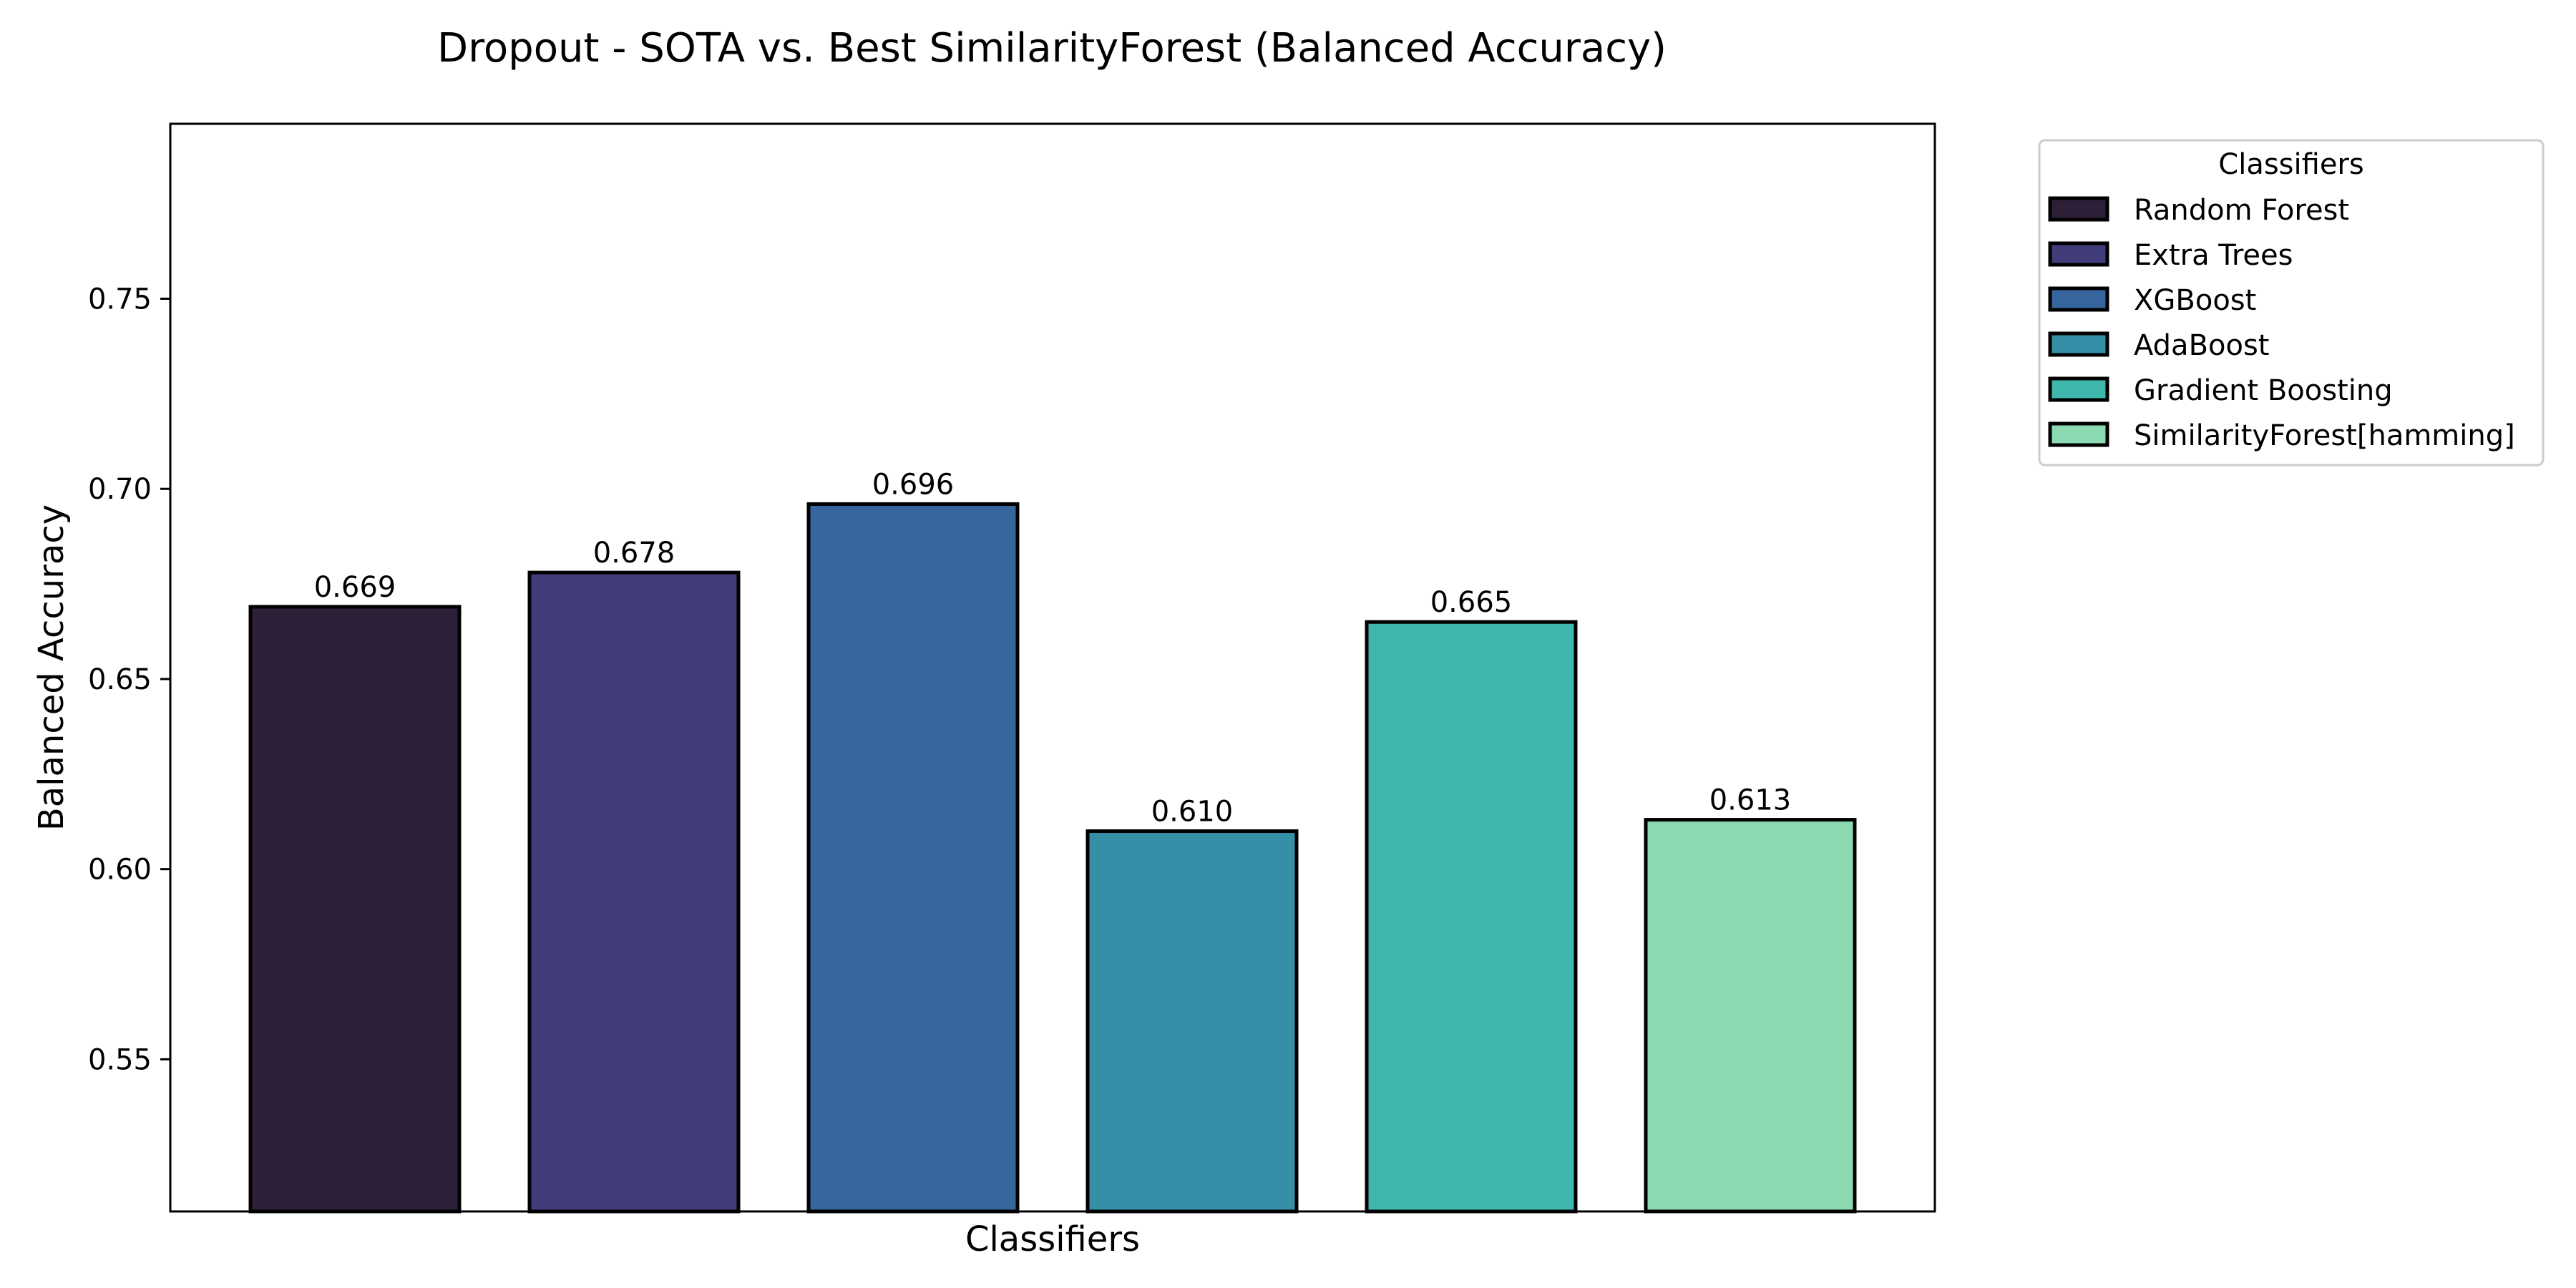 The image size is (2576, 1288). I want to click on x-axis-label: Classifiers, so click(1052, 1239).